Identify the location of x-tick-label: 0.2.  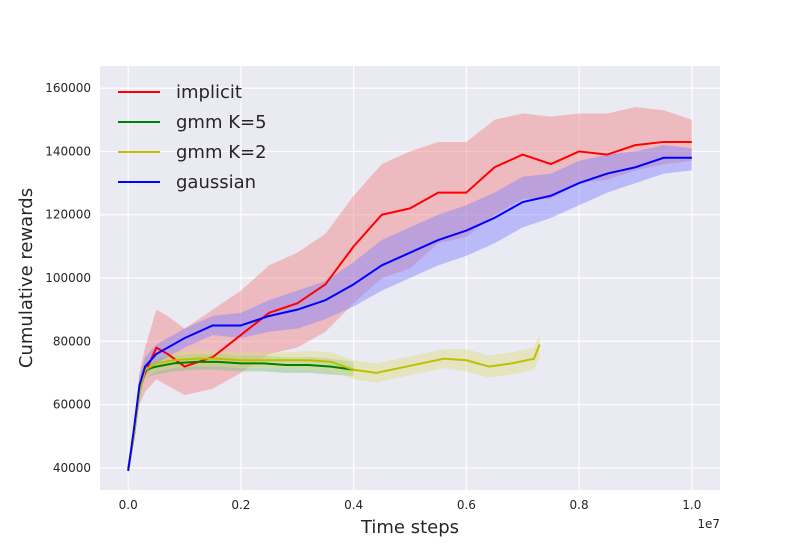
(240, 505).